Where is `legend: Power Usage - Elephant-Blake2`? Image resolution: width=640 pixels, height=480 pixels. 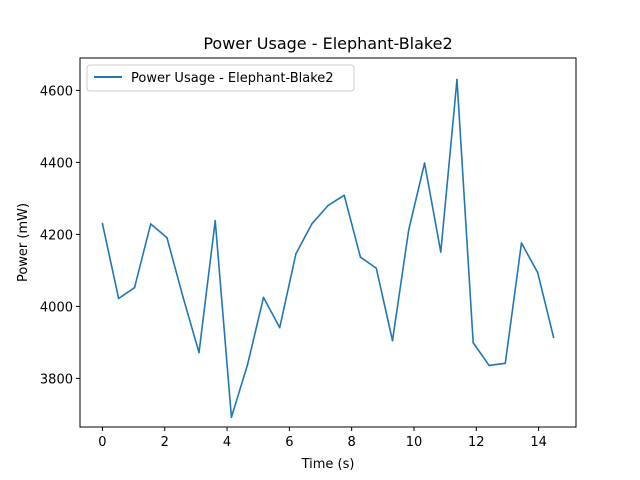
legend: Power Usage - Elephant-Blake2 is located at coordinates (220, 78).